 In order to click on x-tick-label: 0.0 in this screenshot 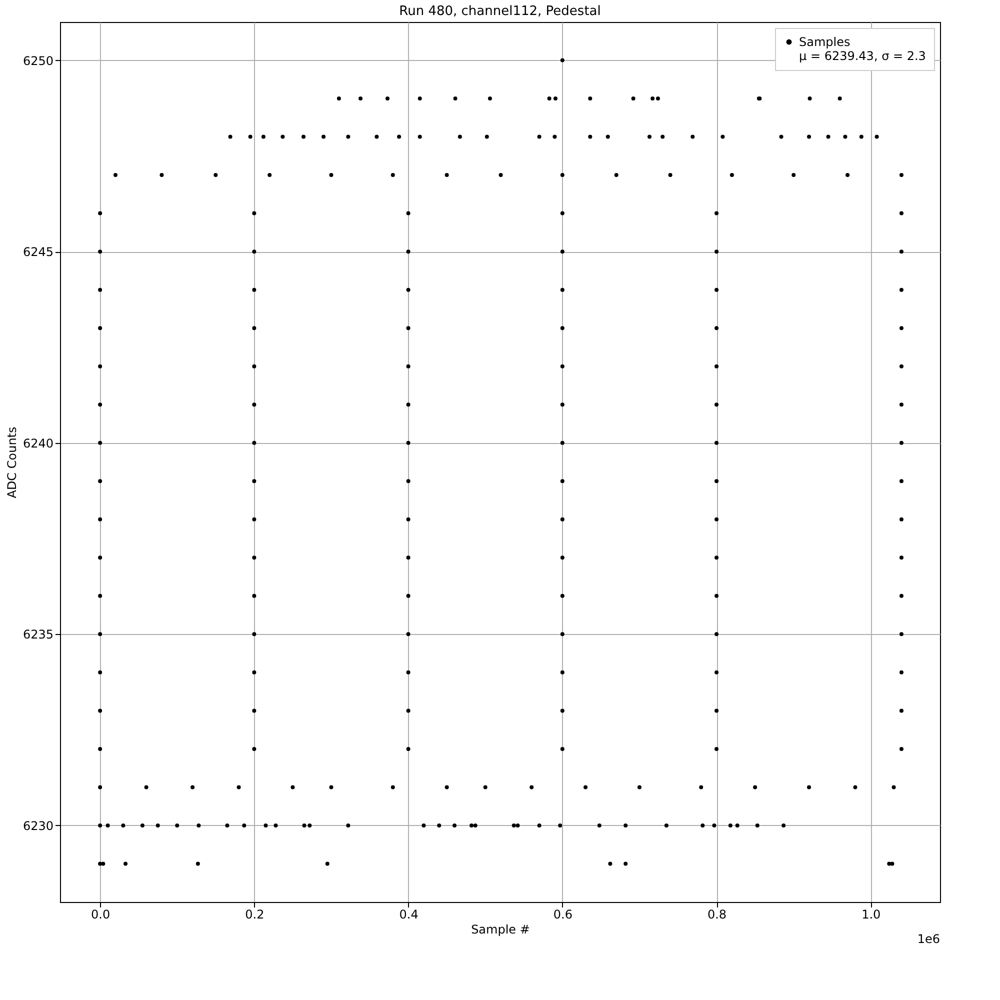, I will do `click(100, 915)`.